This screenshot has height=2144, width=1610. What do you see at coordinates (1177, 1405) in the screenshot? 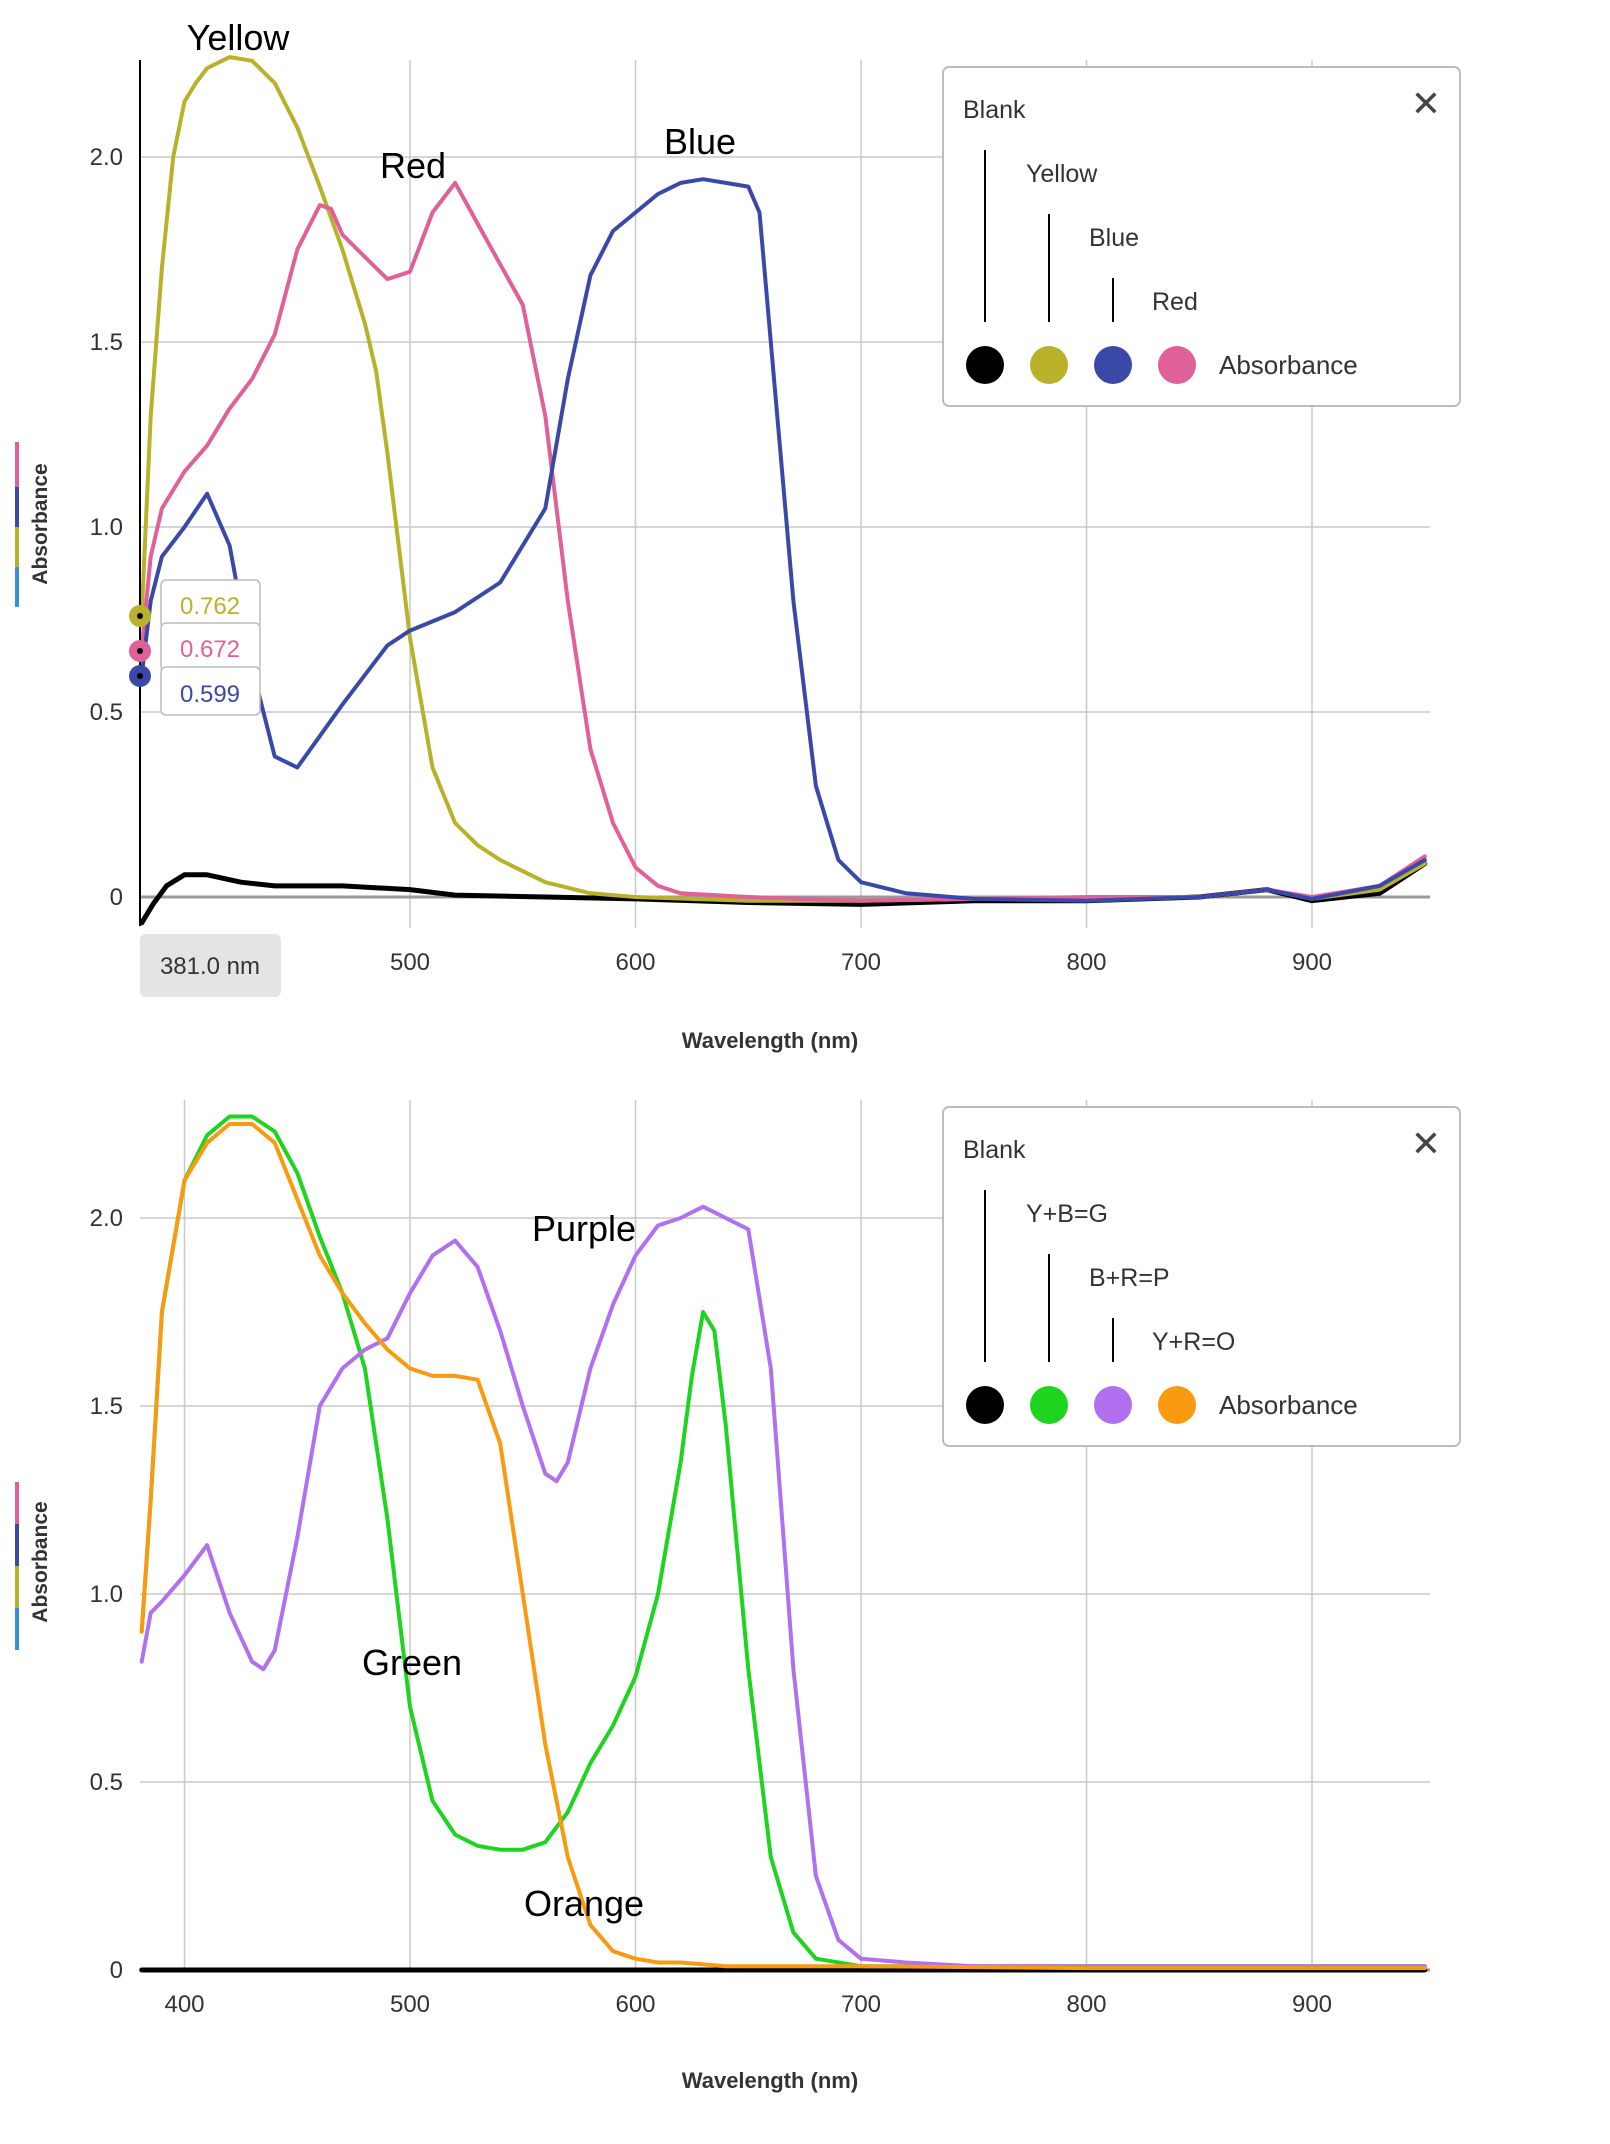
I see `legend-swatch-orange` at bounding box center [1177, 1405].